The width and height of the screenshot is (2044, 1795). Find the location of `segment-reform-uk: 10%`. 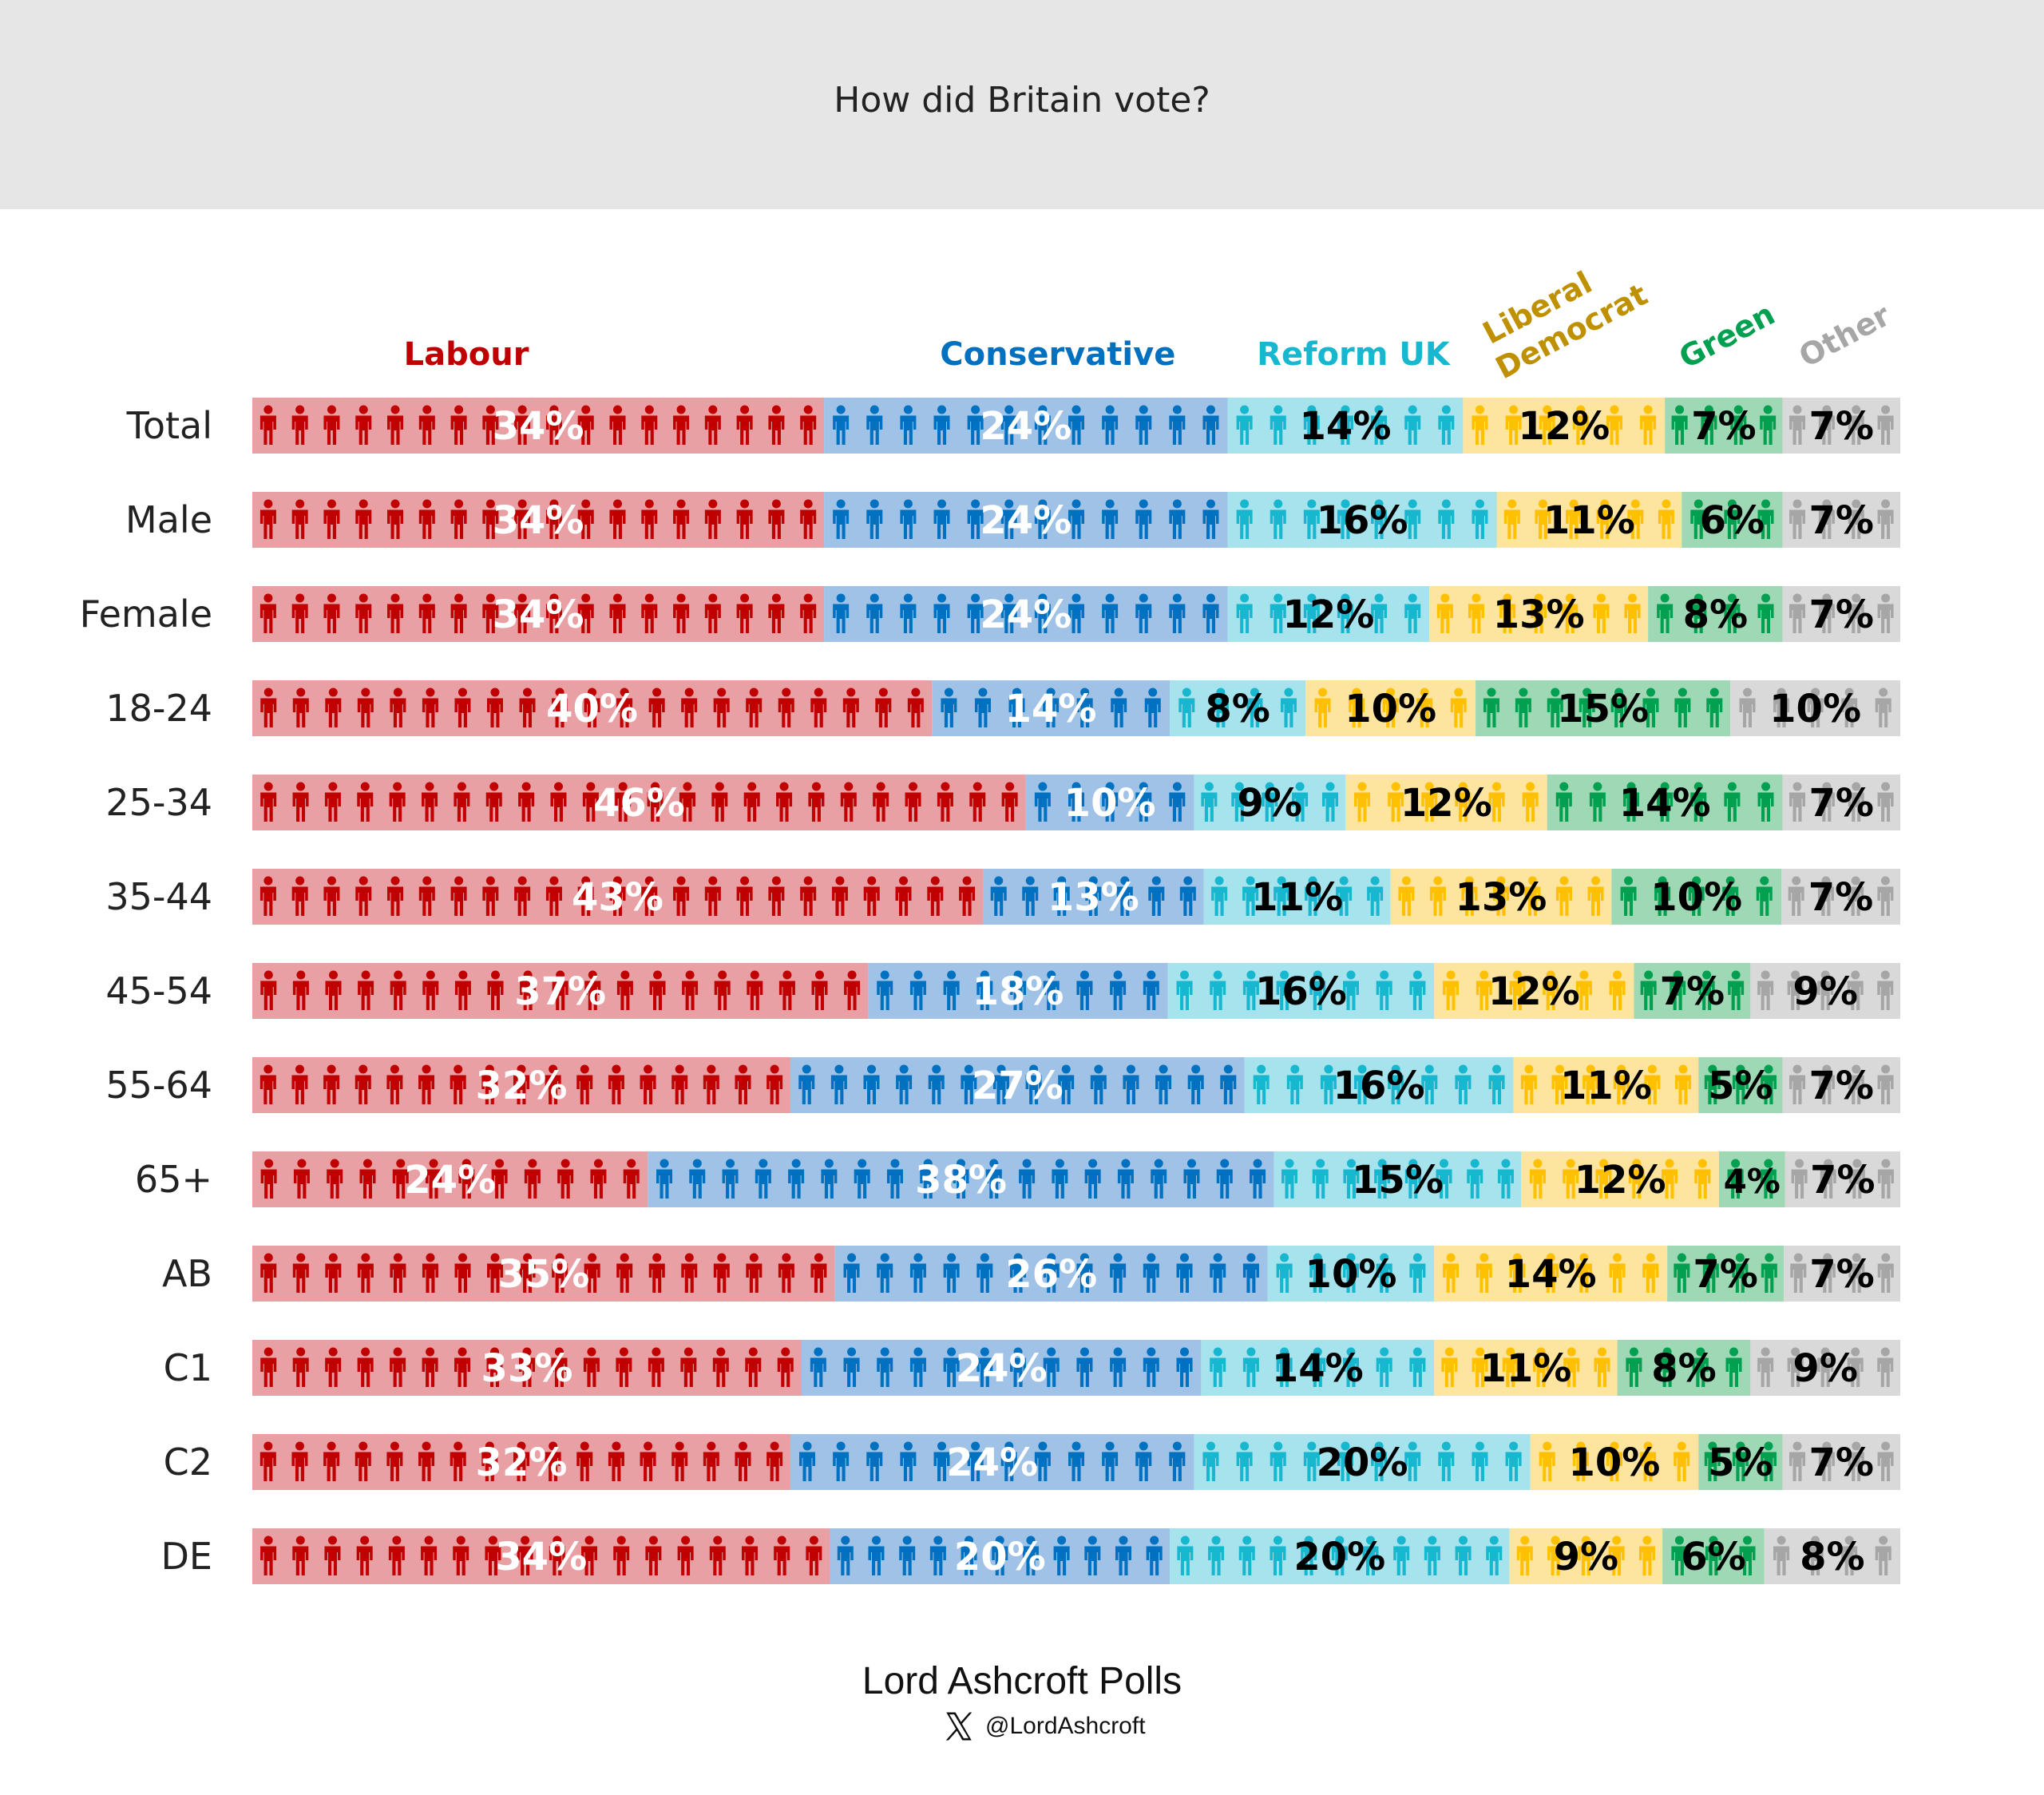

segment-reform-uk: 10% is located at coordinates (1351, 1274).